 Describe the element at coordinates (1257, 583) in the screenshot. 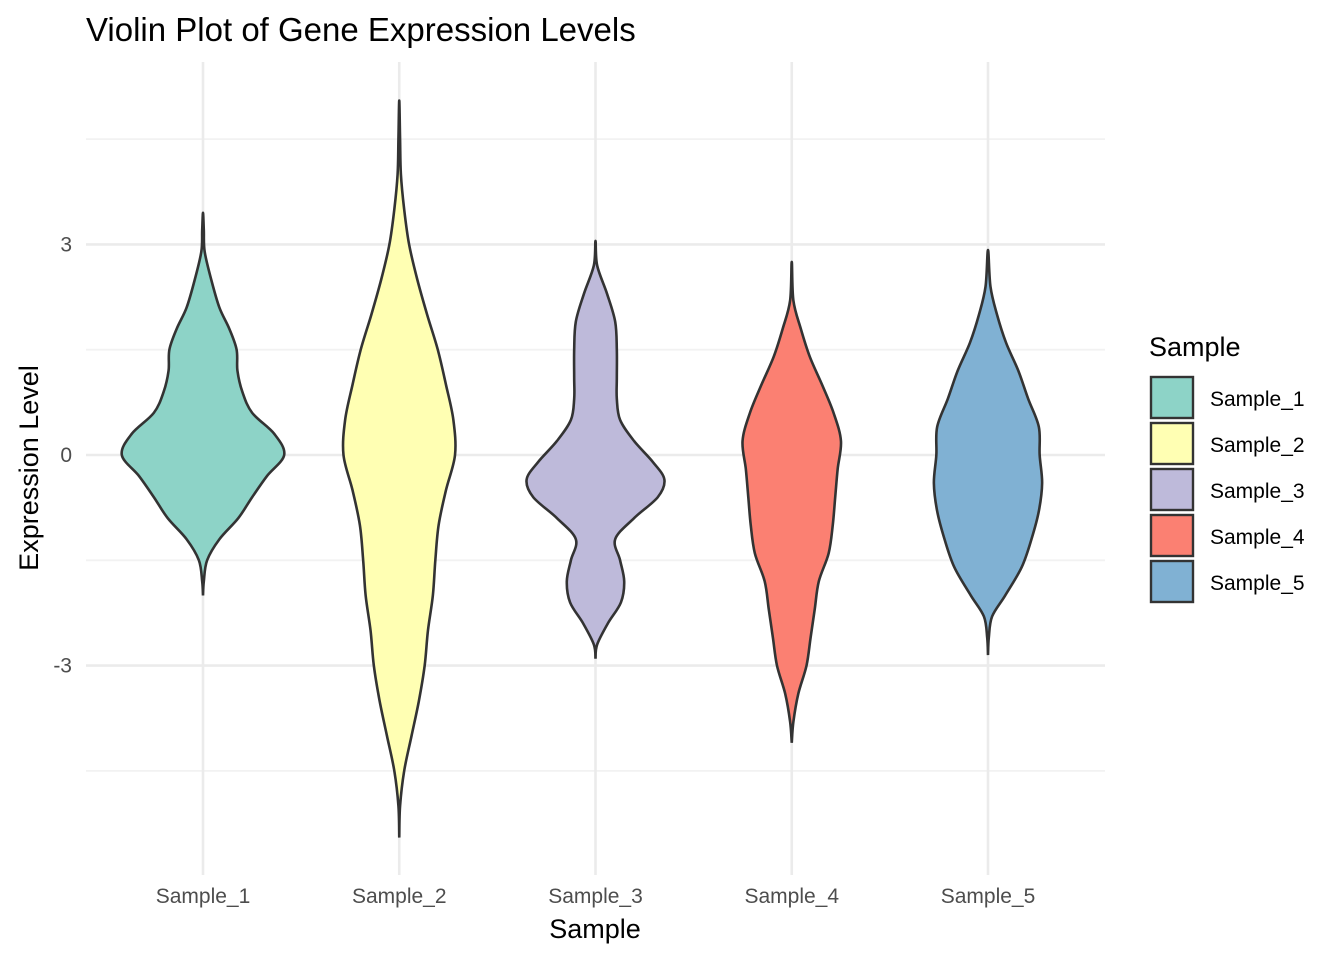

I see `legend-label: Sample_5` at that location.